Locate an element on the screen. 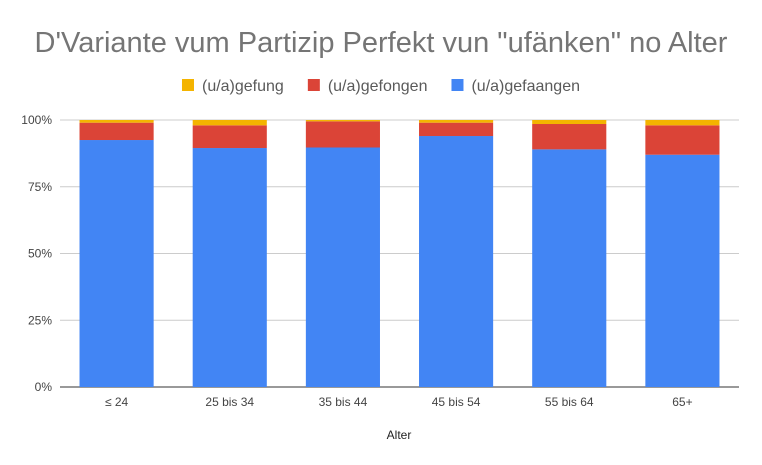 Image resolution: width=762 pixels, height=465 pixels. y-tick-label: 25% is located at coordinates (40, 320).